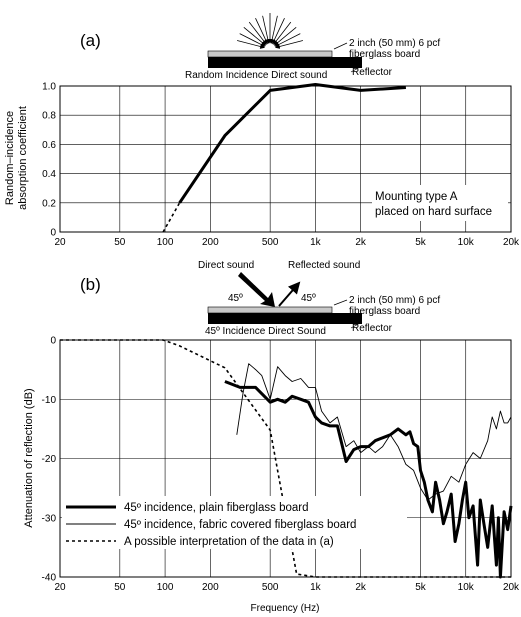 The image size is (521, 617). What do you see at coordinates (265, 331) in the screenshot?
I see `inset-b-title: 45º Incidence Direct Sound` at bounding box center [265, 331].